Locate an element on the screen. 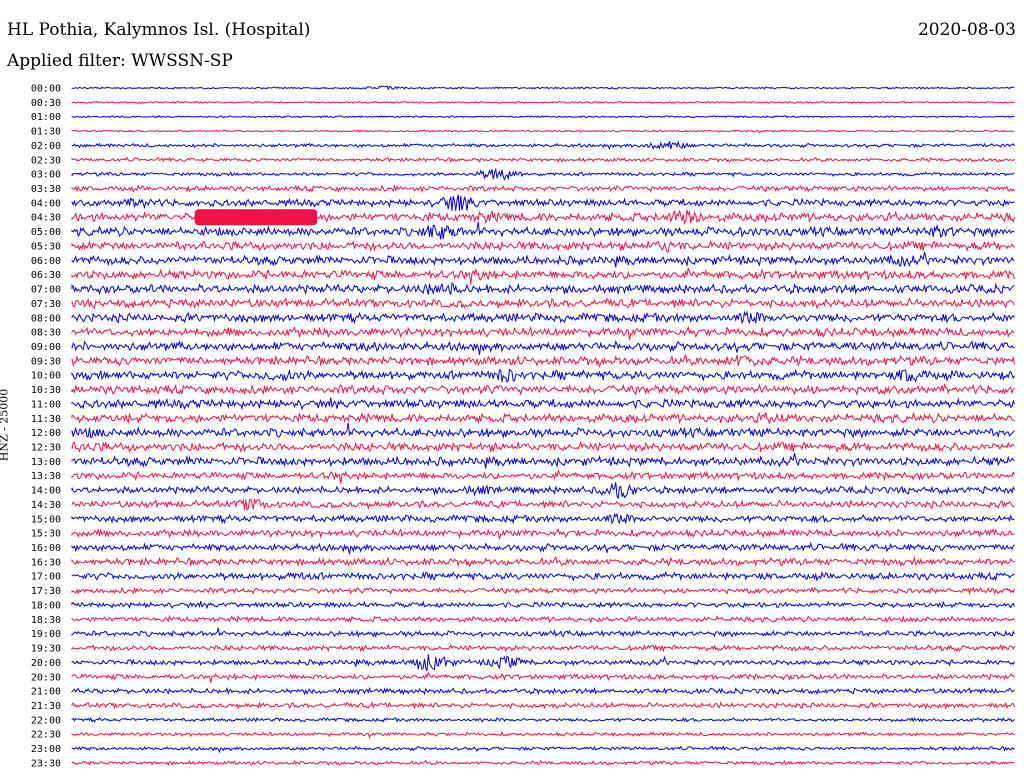 This screenshot has width=1024, height=780. row-label-1600: 16:00 is located at coordinates (46, 548).